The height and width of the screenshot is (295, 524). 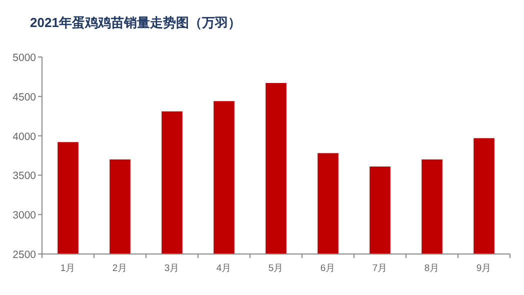 I want to click on y-tick-label: 3500, so click(x=24, y=176).